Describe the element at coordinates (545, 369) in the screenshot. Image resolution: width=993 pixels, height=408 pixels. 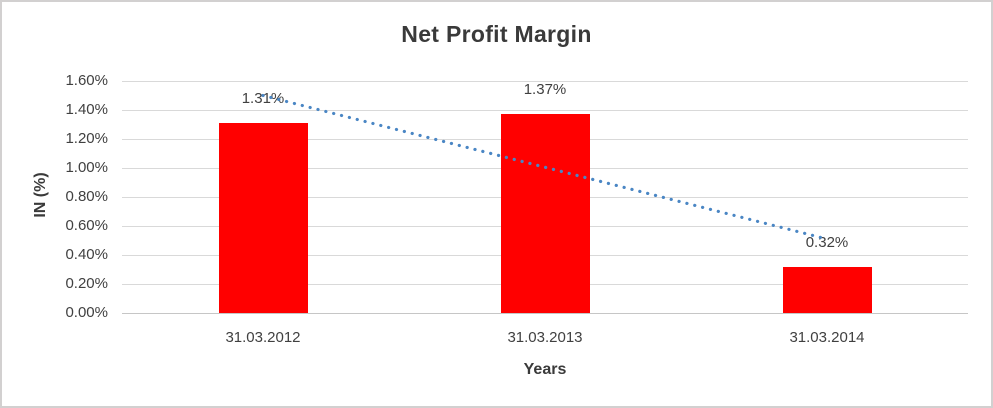
I see `x-axis-title: Years` at that location.